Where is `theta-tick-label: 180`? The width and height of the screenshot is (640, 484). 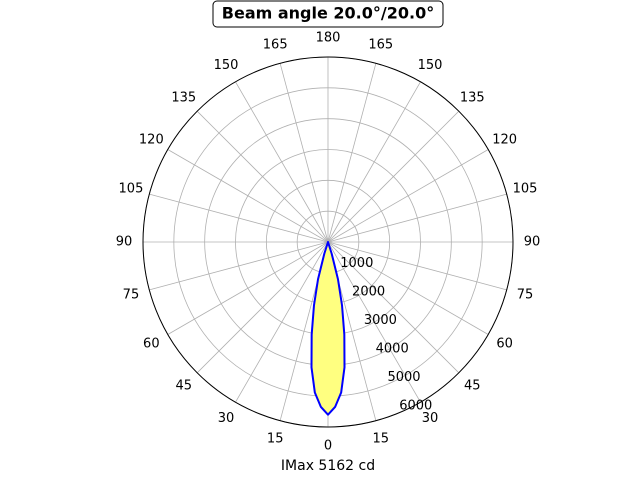 theta-tick-label: 180 is located at coordinates (328, 38).